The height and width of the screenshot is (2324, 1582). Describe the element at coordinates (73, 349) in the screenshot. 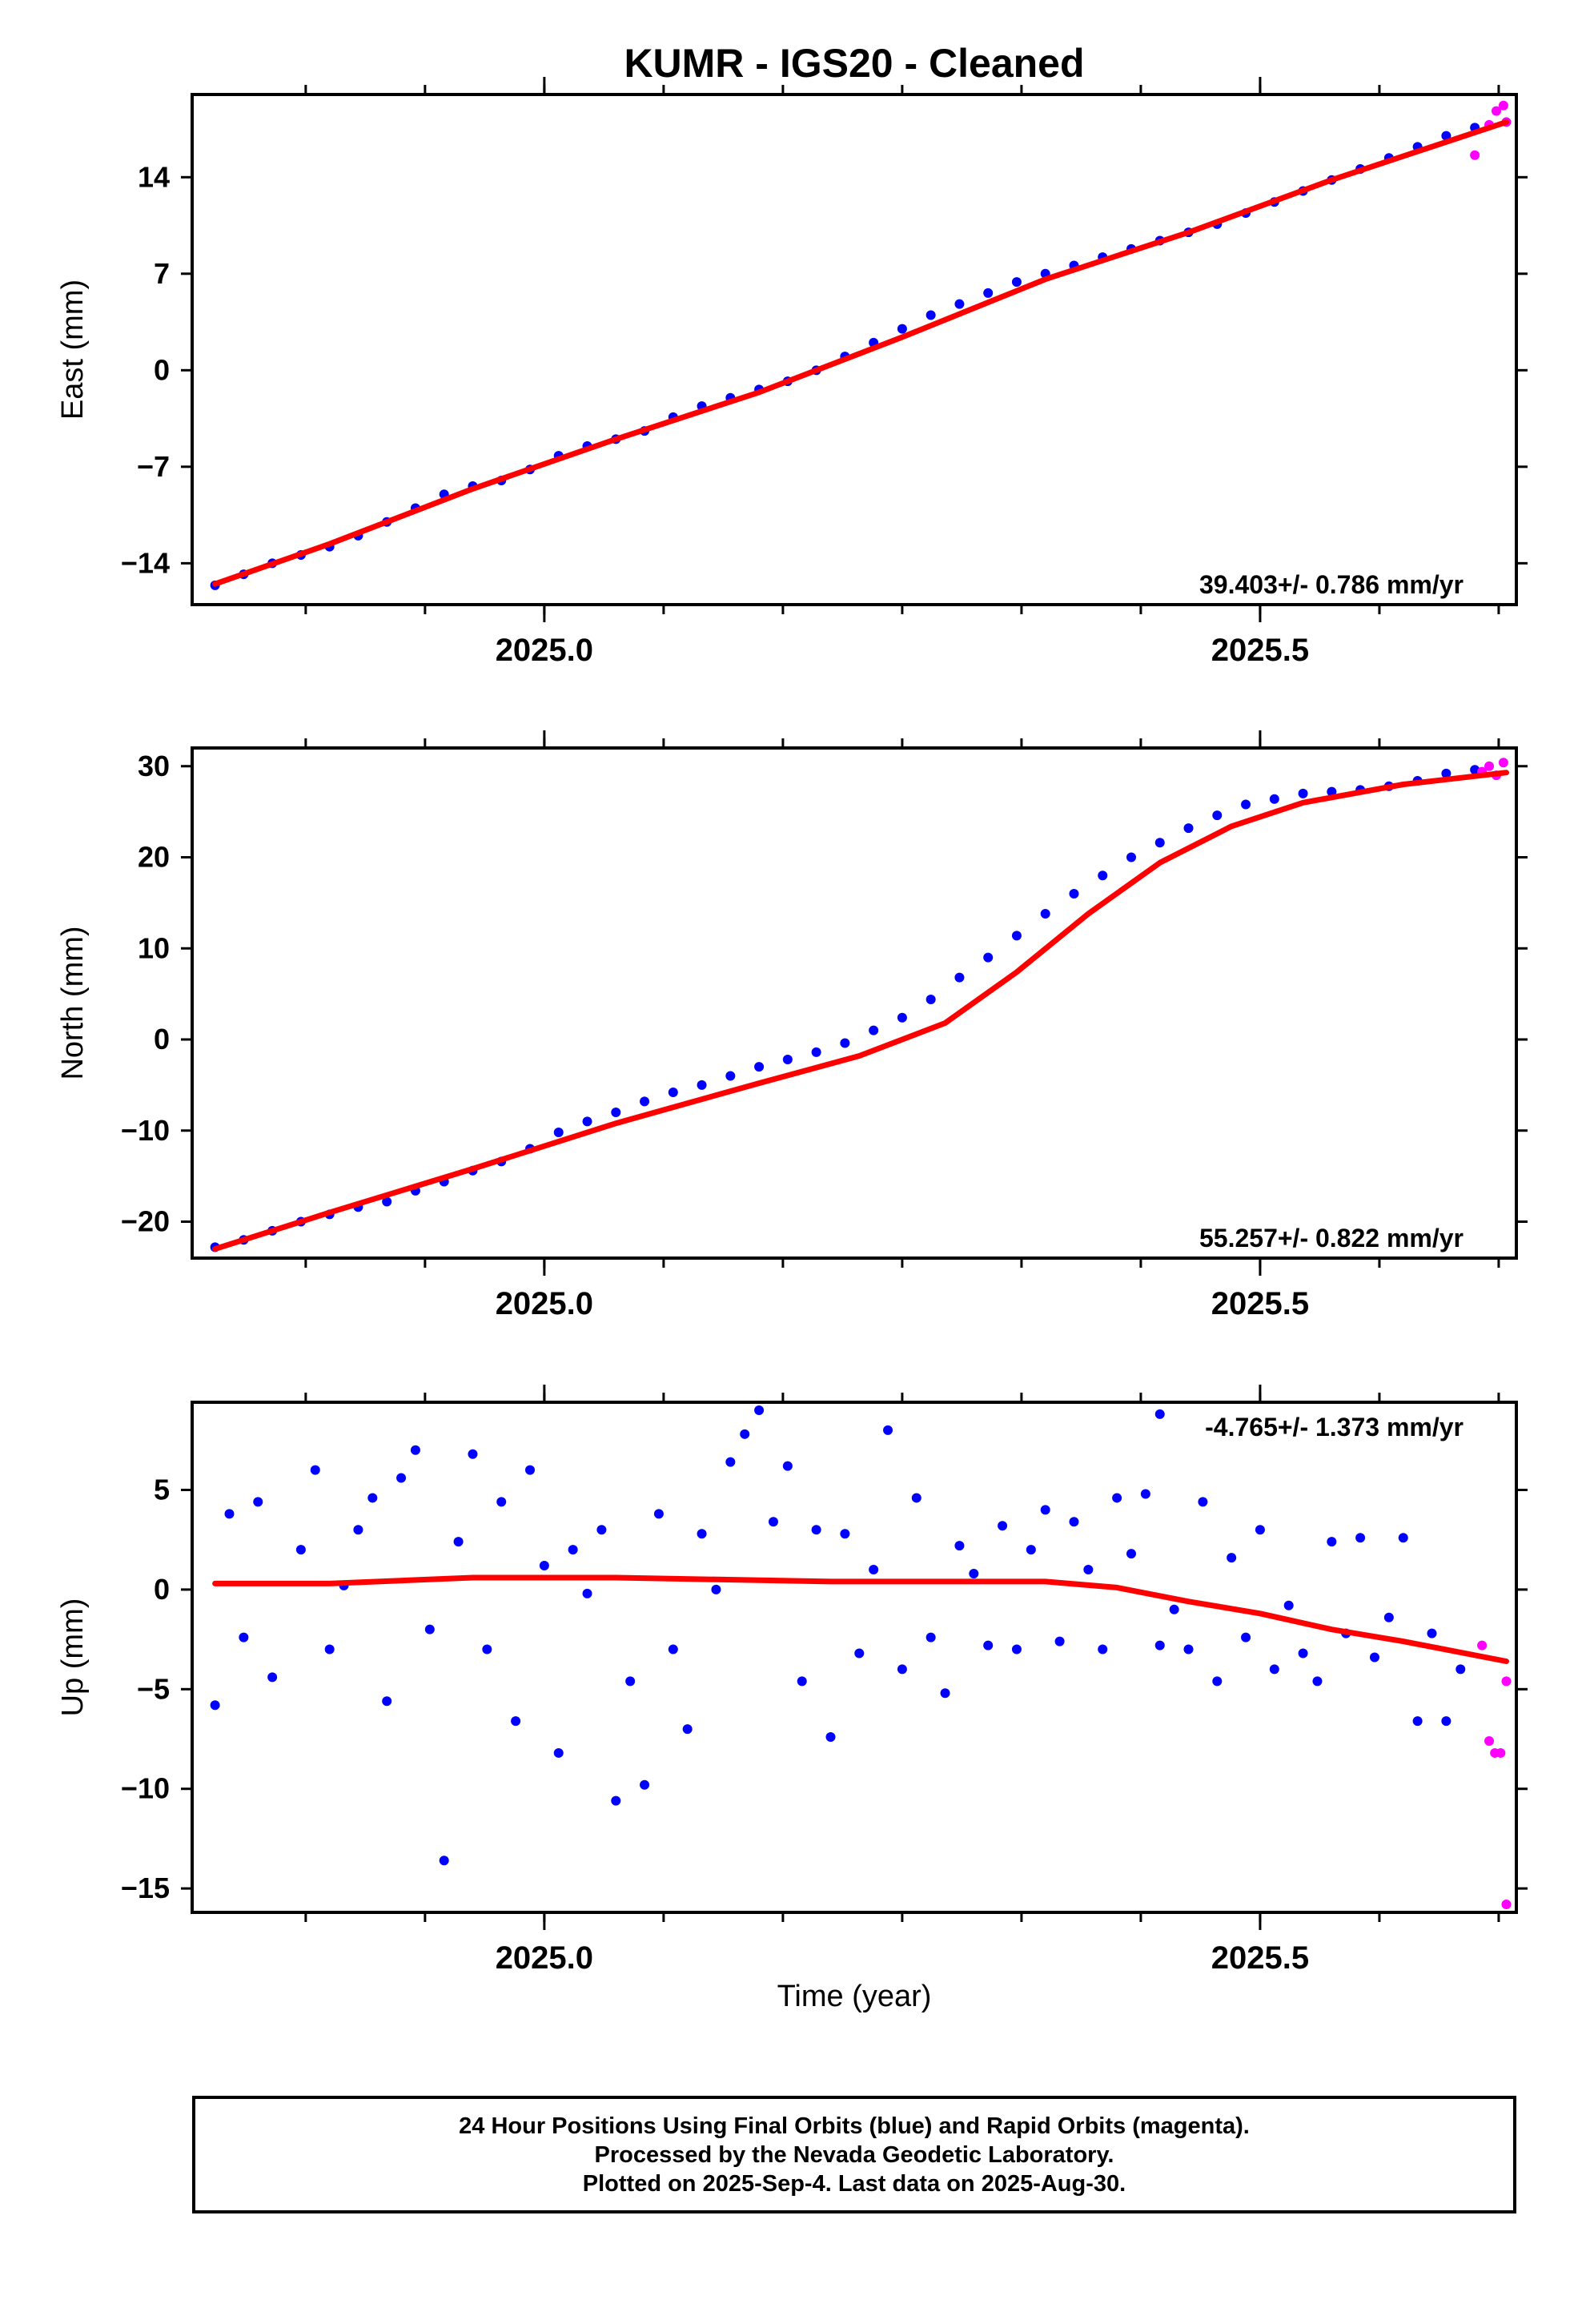

I see `east-y-axis-label: East (mm)` at that location.